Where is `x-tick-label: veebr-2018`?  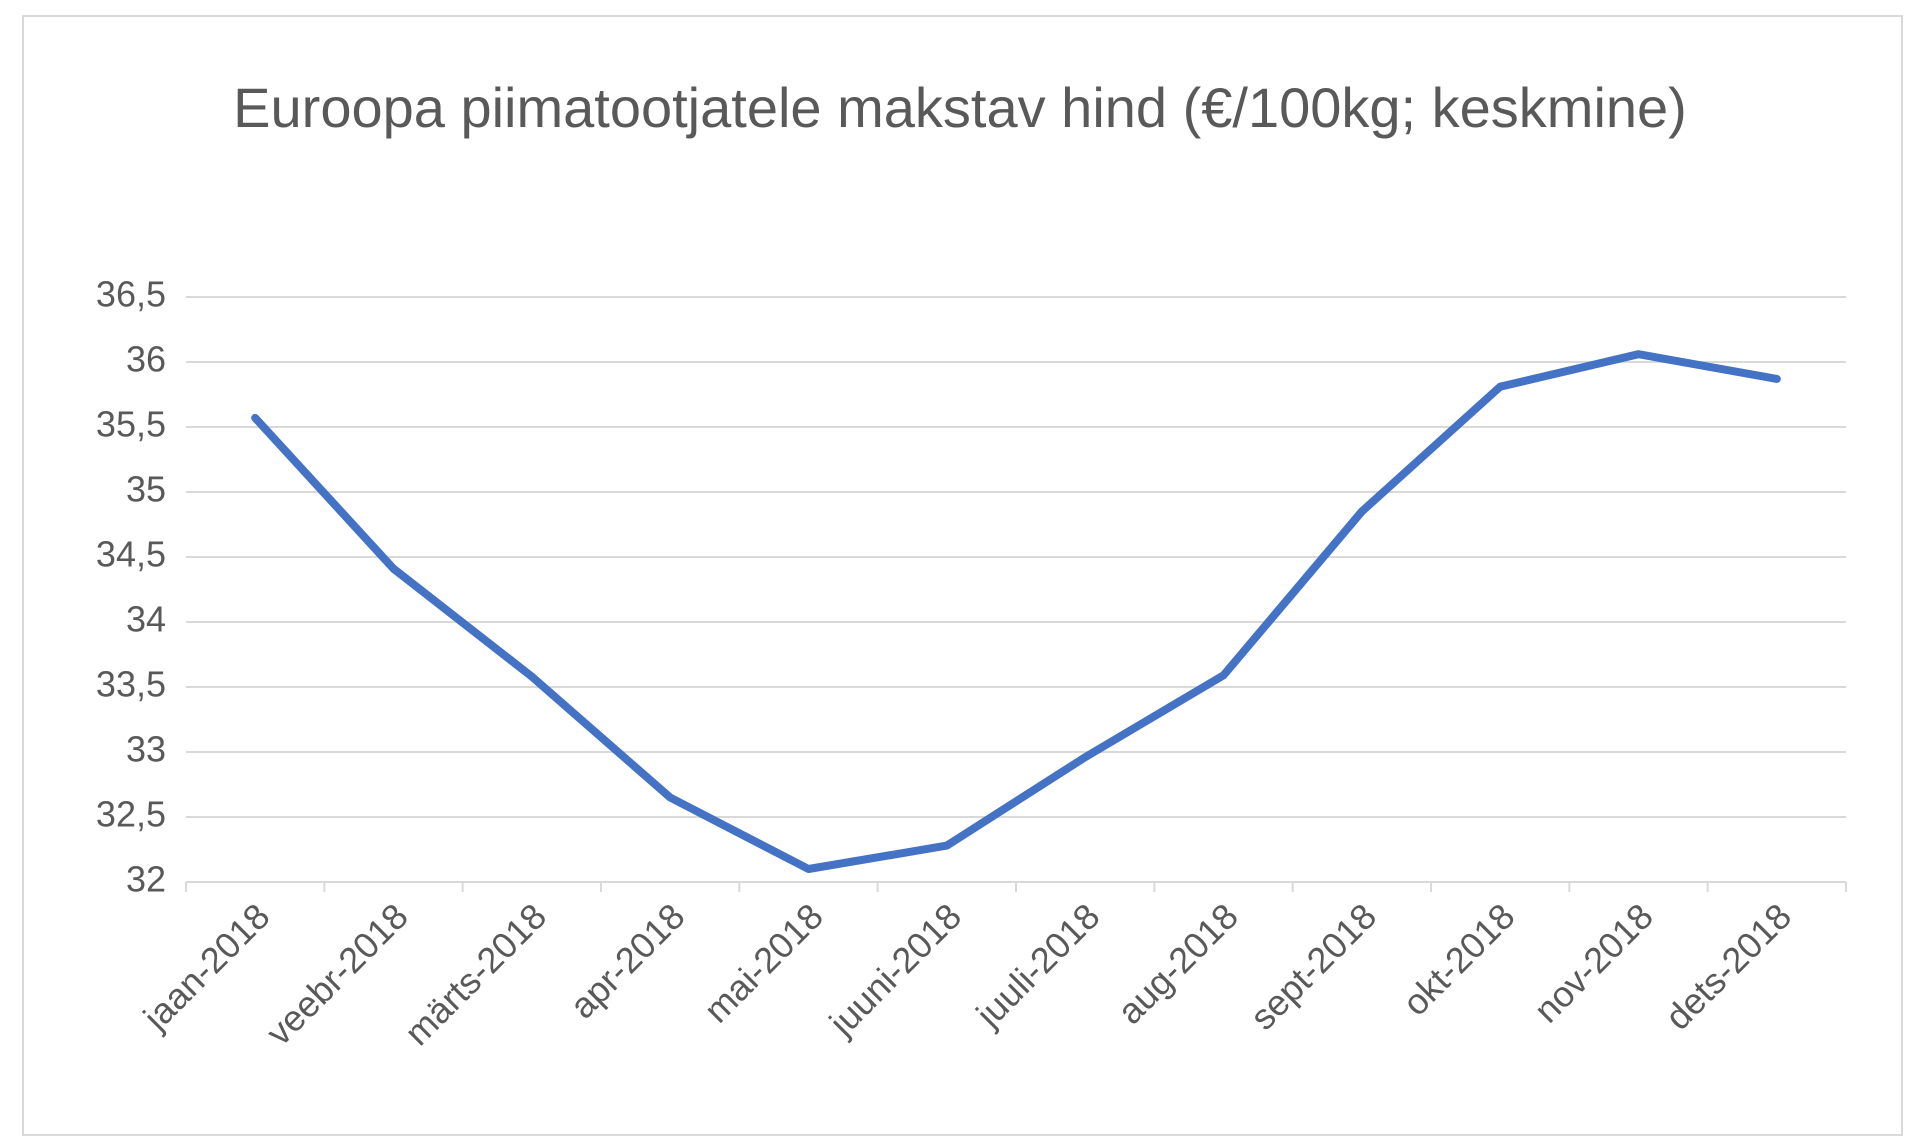
x-tick-label: veebr-2018 is located at coordinates (337, 974).